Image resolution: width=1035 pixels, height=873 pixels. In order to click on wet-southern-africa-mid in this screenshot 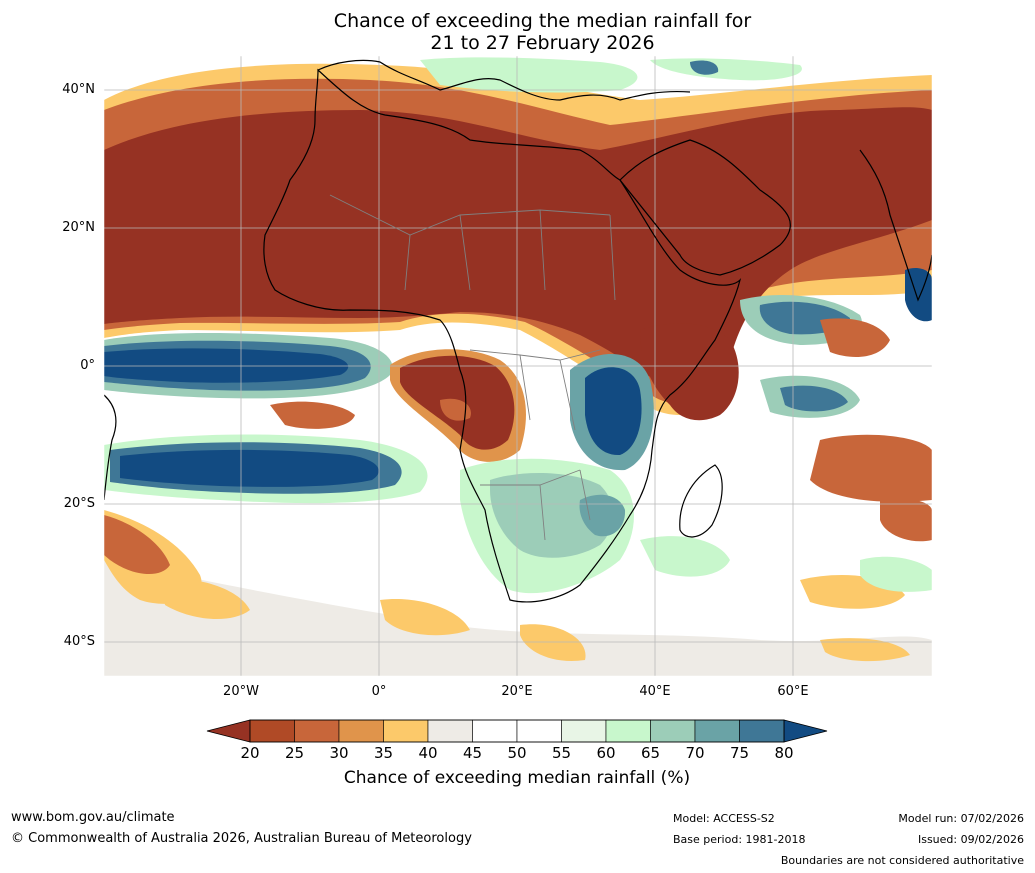, I will do `click(552, 515)`.